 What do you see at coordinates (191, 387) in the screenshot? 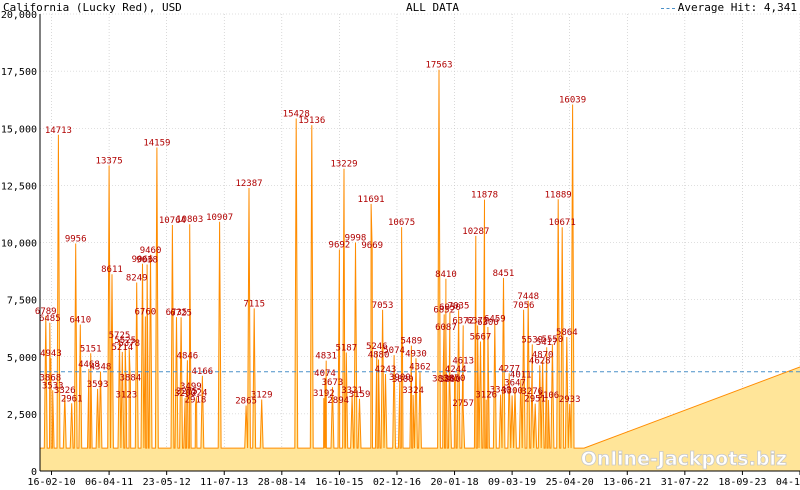
I see `data-label: 3499` at bounding box center [191, 387].